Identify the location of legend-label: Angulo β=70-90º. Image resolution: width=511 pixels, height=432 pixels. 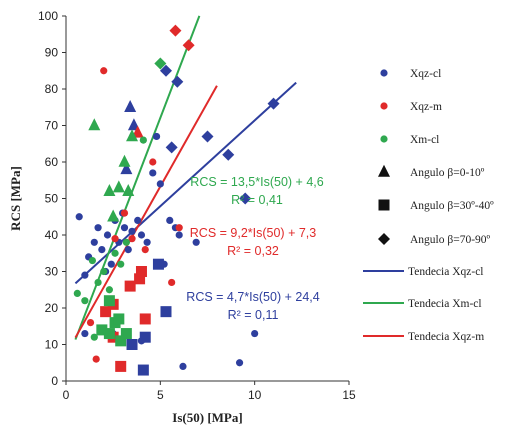
(450, 240).